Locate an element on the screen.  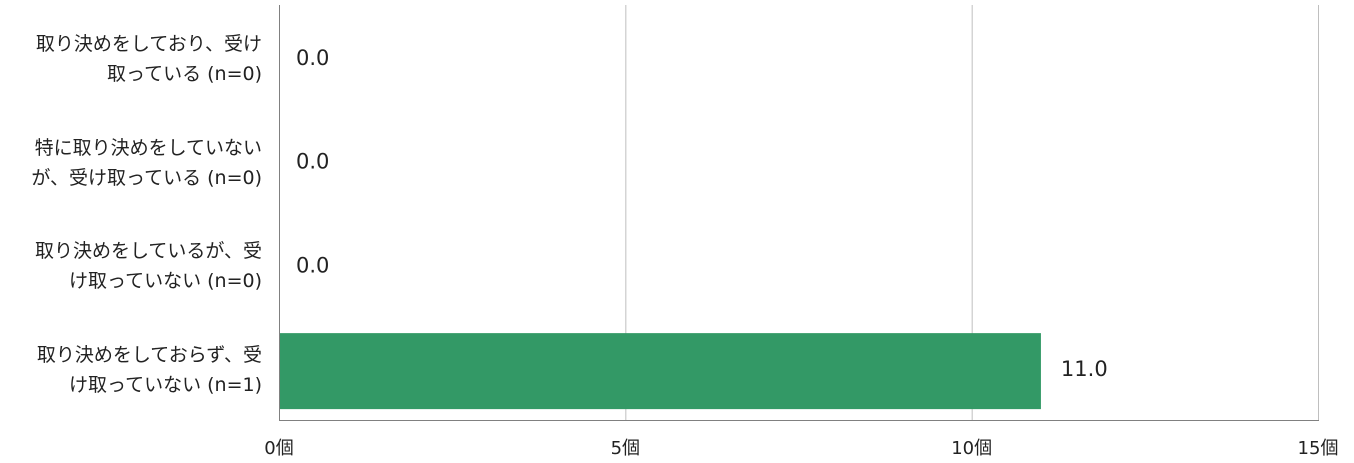
x-tick-label: 5個 is located at coordinates (625, 448).